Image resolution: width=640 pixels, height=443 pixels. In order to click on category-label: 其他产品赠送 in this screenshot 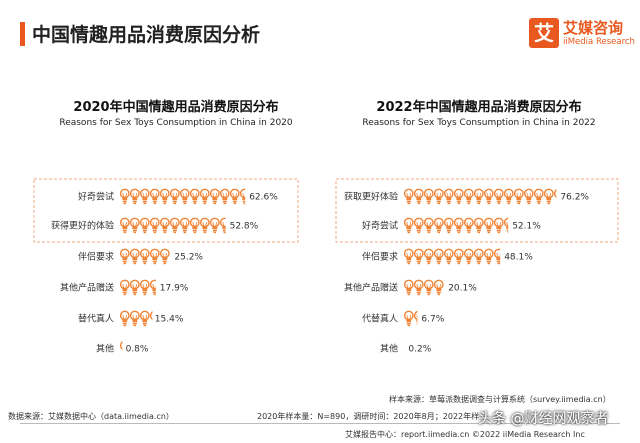, I will do `click(371, 288)`.